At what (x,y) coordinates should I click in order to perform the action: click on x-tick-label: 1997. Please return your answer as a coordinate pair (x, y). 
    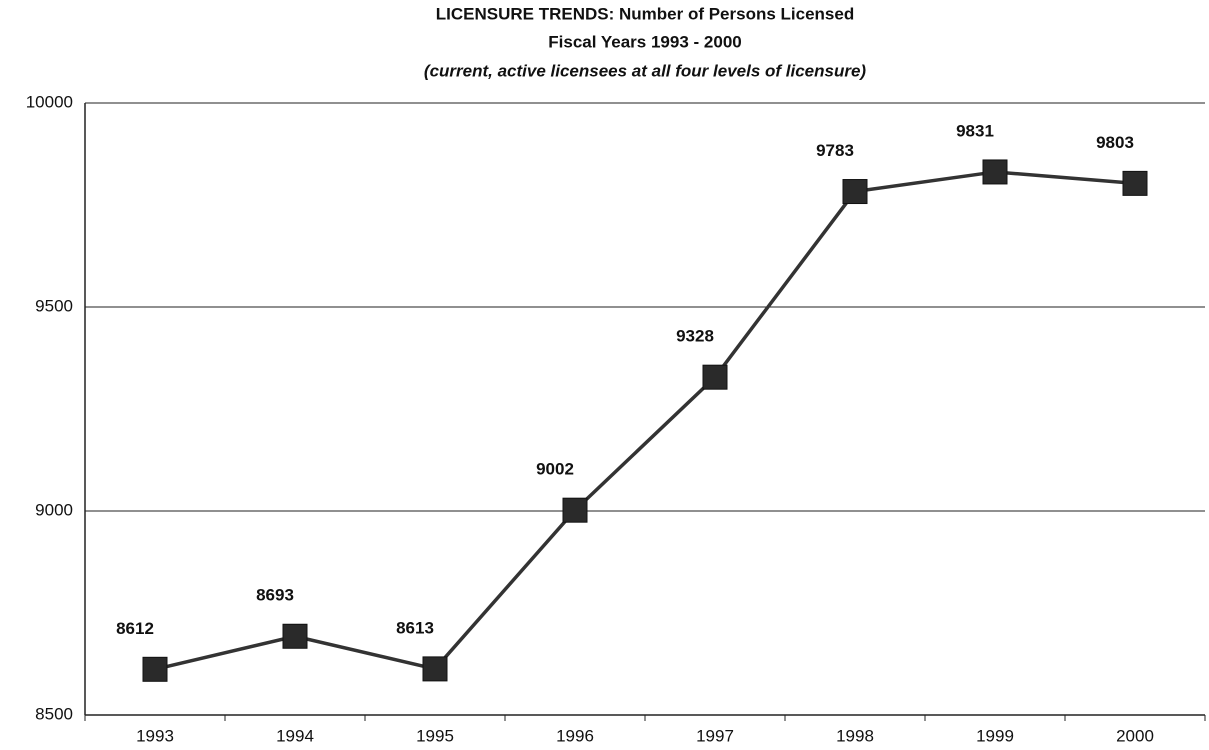
    Looking at the image, I should click on (715, 735).